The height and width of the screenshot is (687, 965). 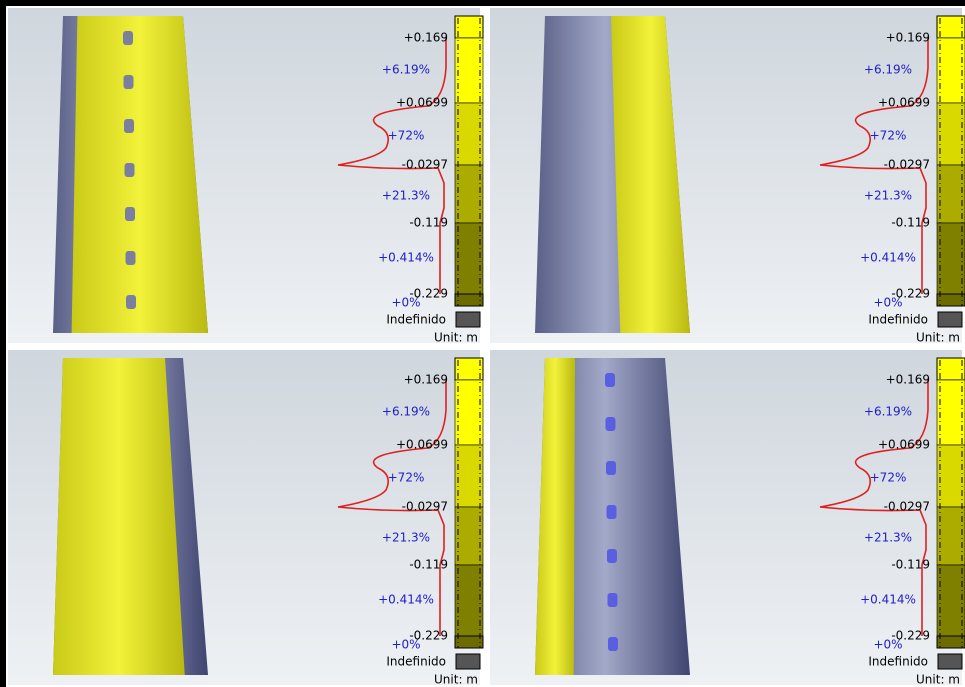 I want to click on left-border, so click(x=3, y=343).